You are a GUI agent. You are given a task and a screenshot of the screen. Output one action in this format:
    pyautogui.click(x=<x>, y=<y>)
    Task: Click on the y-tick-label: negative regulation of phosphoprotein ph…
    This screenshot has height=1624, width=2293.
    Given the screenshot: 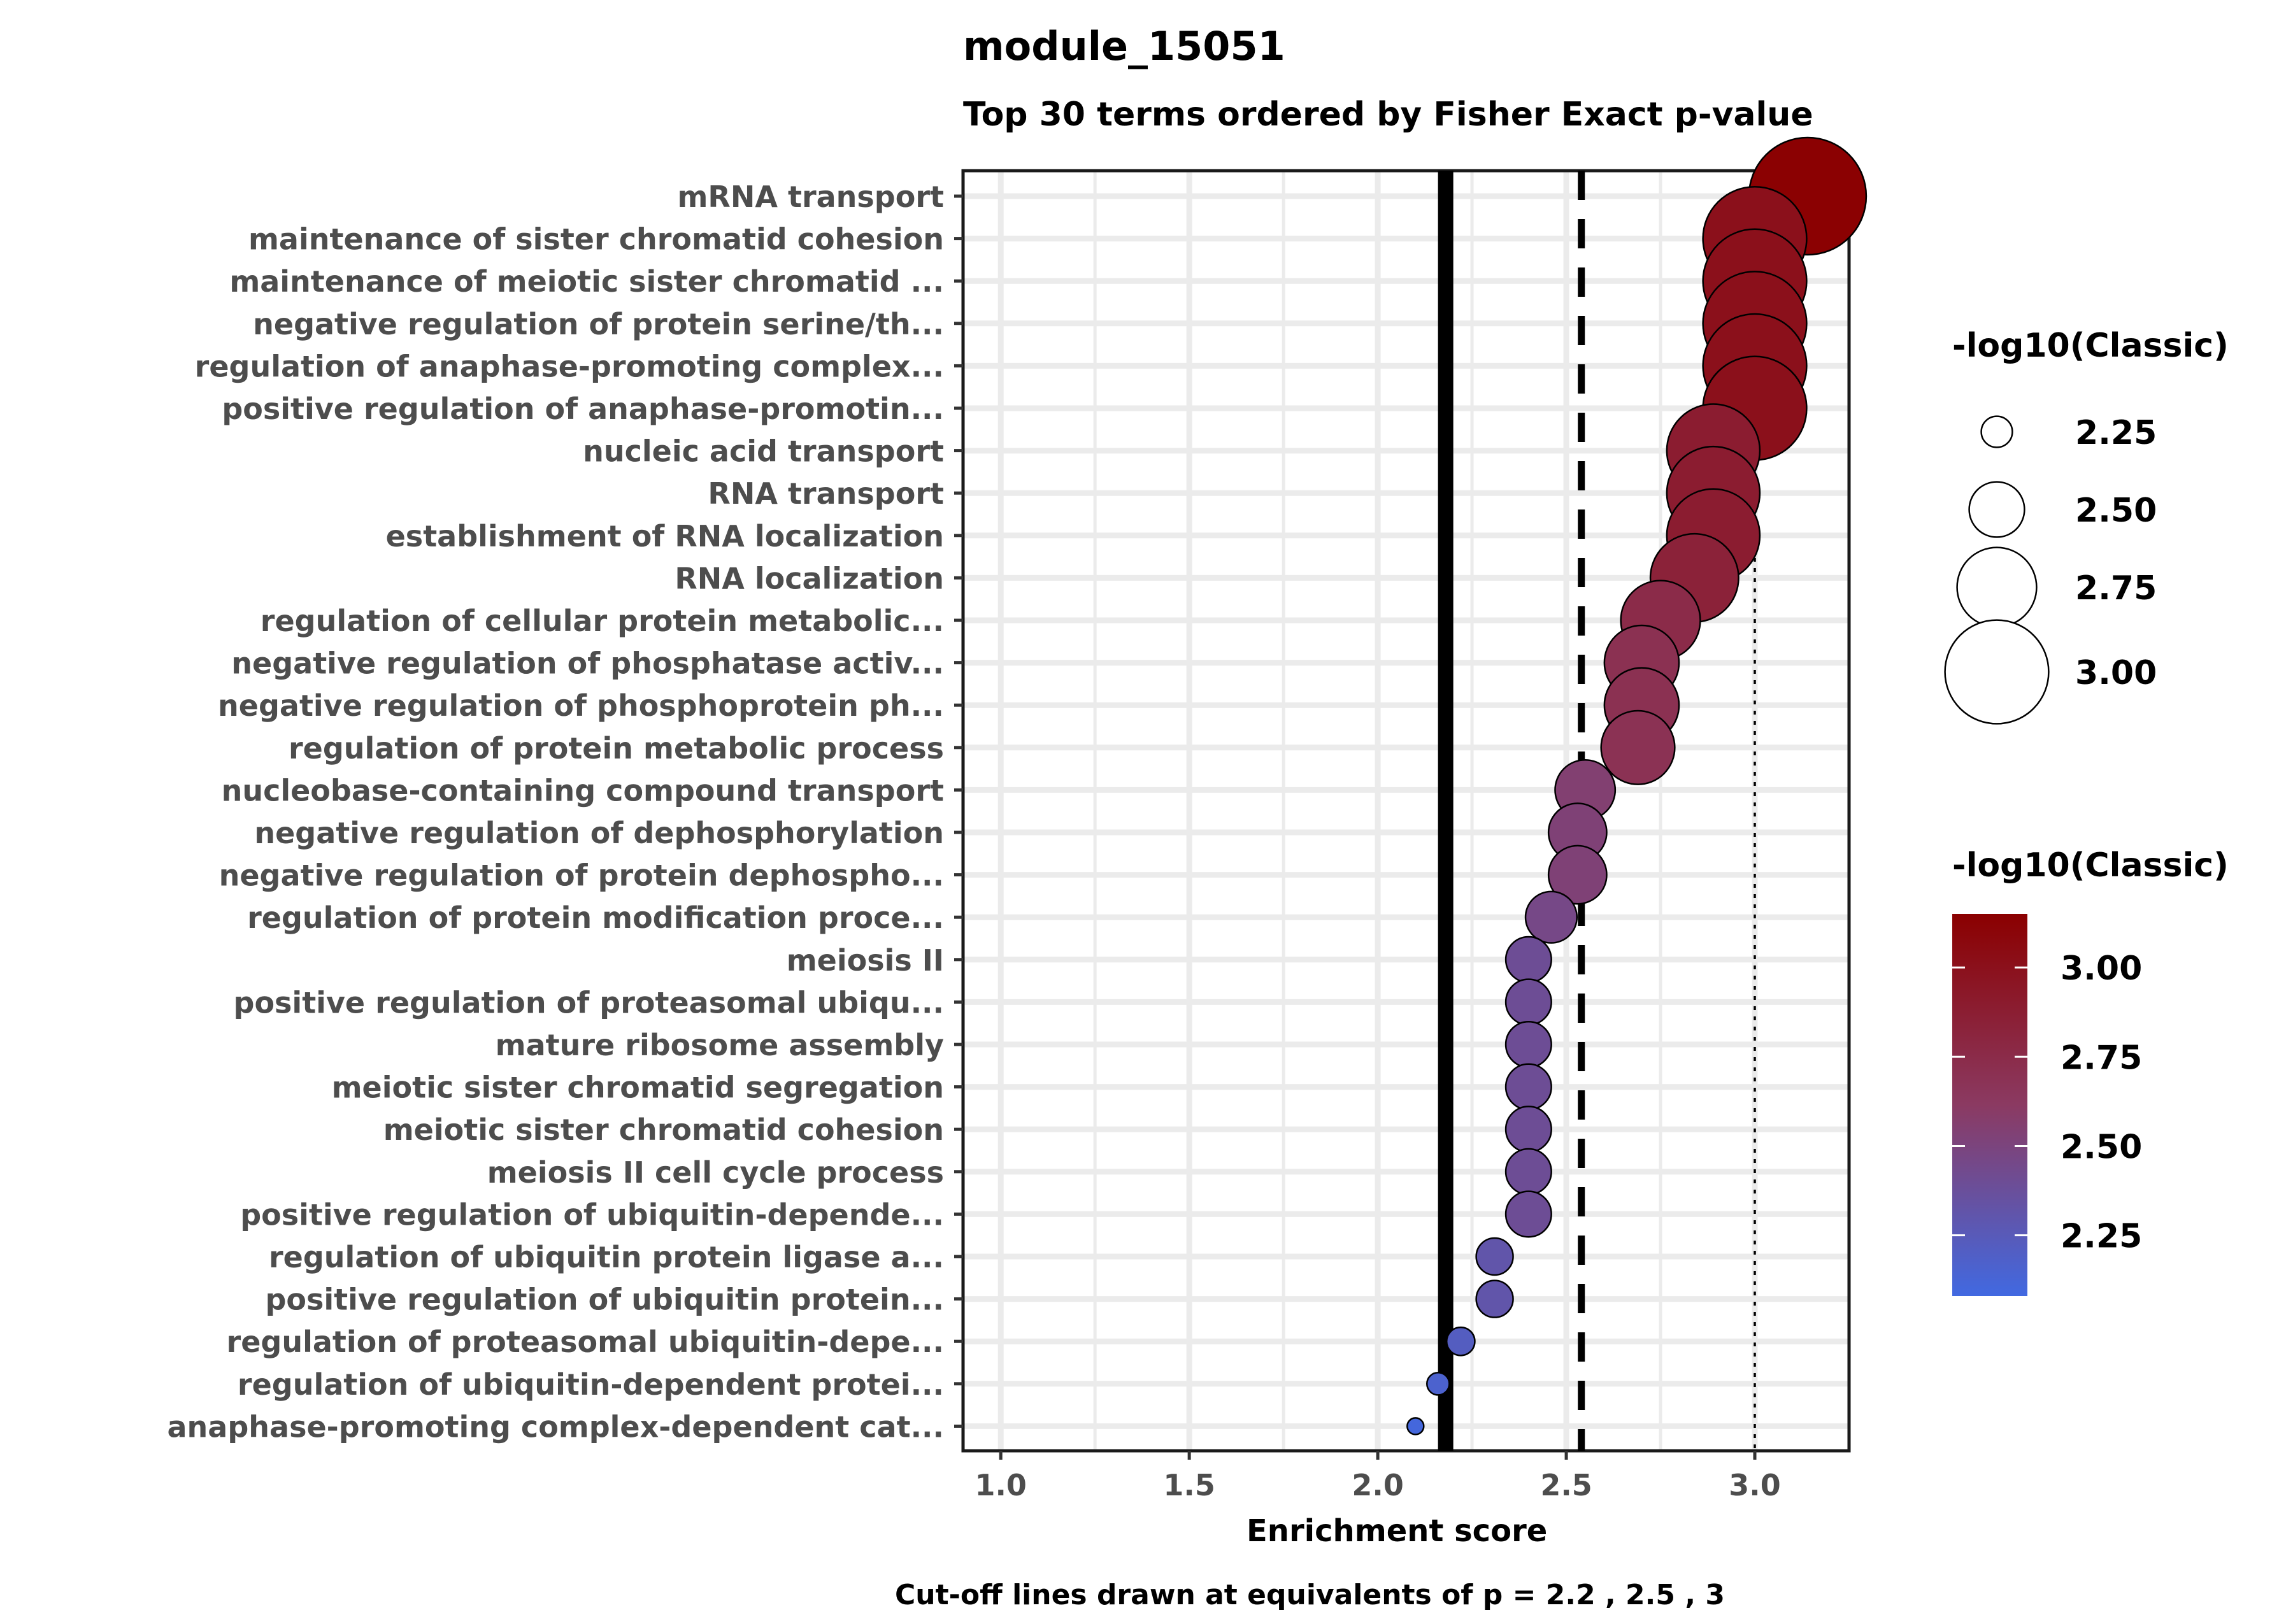 What is the action you would take?
    pyautogui.click(x=581, y=705)
    